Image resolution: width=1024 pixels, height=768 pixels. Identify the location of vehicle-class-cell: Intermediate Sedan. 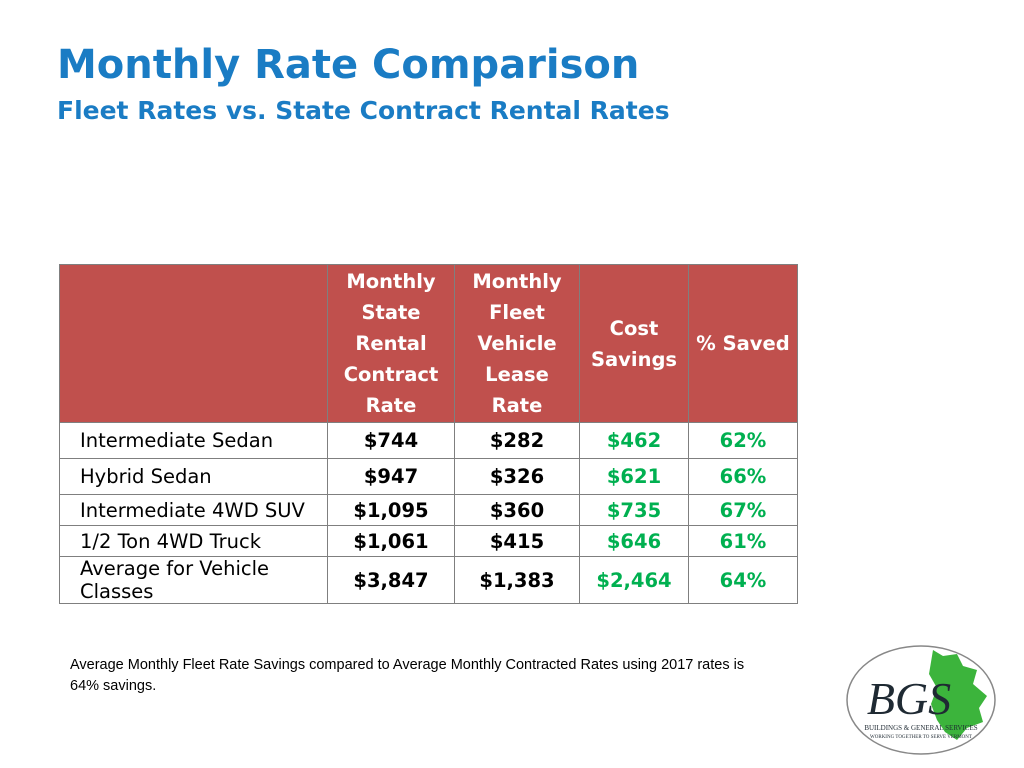
(193, 440).